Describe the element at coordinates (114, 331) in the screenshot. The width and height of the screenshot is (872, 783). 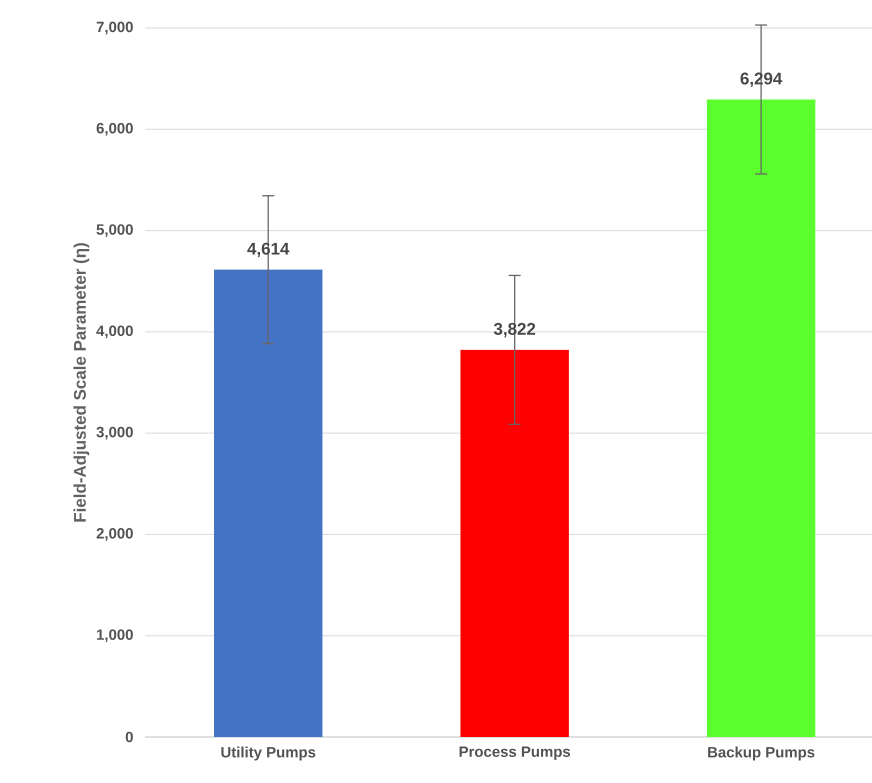
I see `y-tick-label: 4,000` at that location.